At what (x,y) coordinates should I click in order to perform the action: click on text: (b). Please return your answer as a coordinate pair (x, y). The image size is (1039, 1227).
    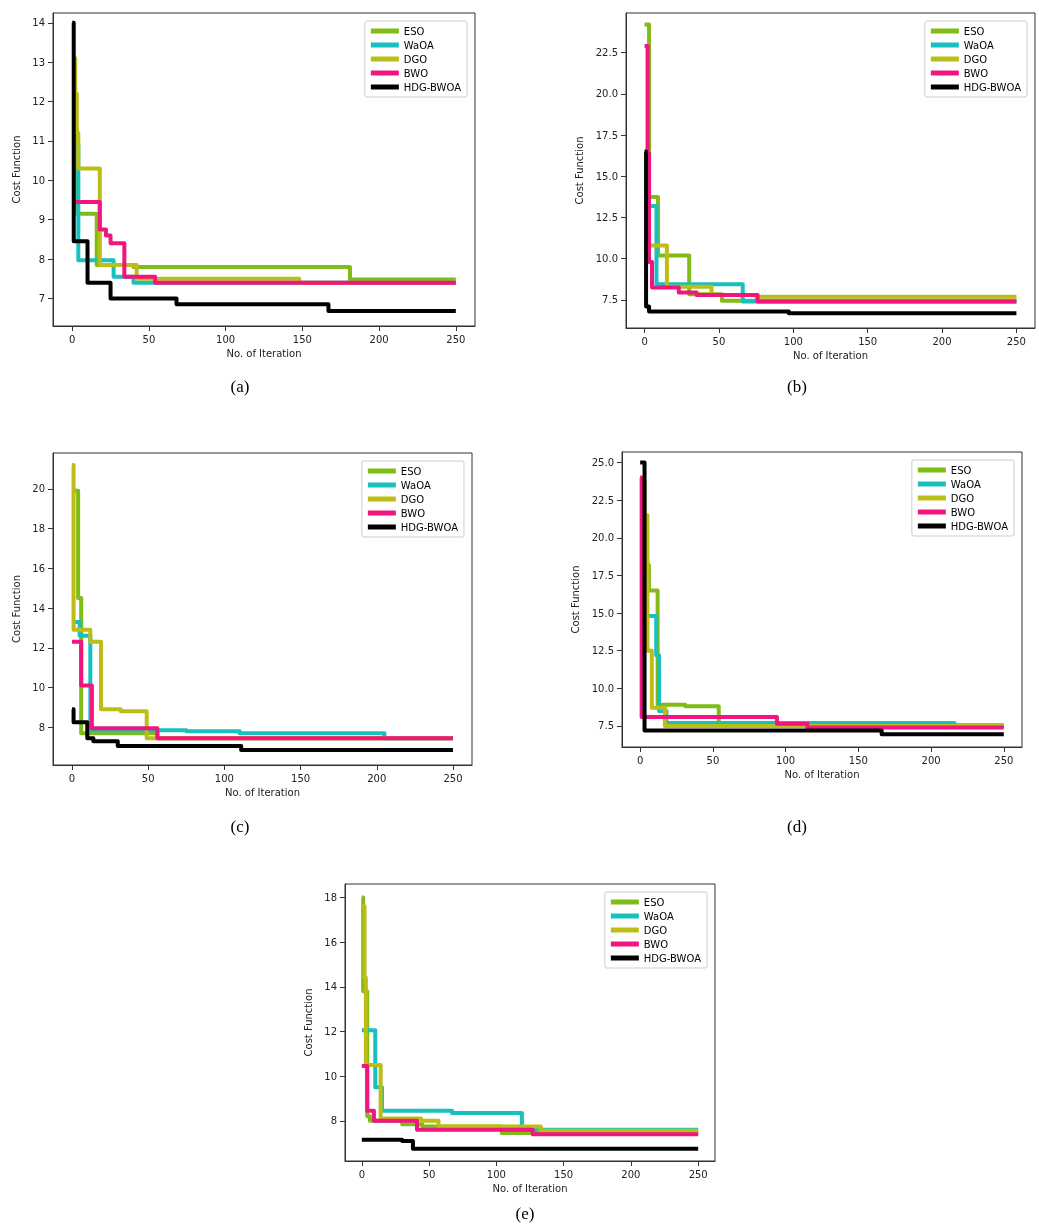
    Looking at the image, I should click on (797, 386).